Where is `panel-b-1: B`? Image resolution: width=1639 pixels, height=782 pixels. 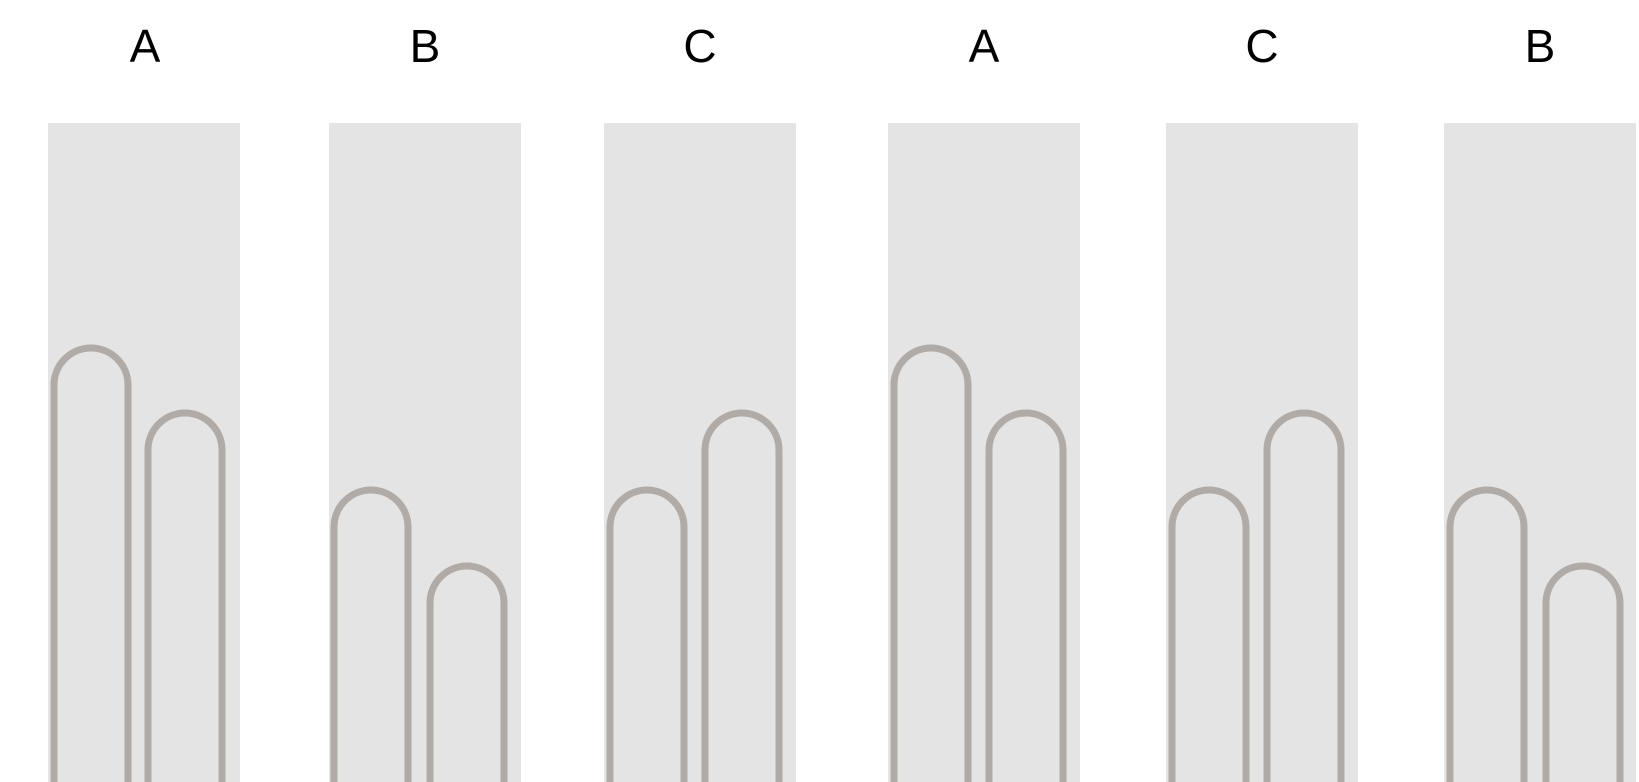 panel-b-1: B is located at coordinates (425, 401).